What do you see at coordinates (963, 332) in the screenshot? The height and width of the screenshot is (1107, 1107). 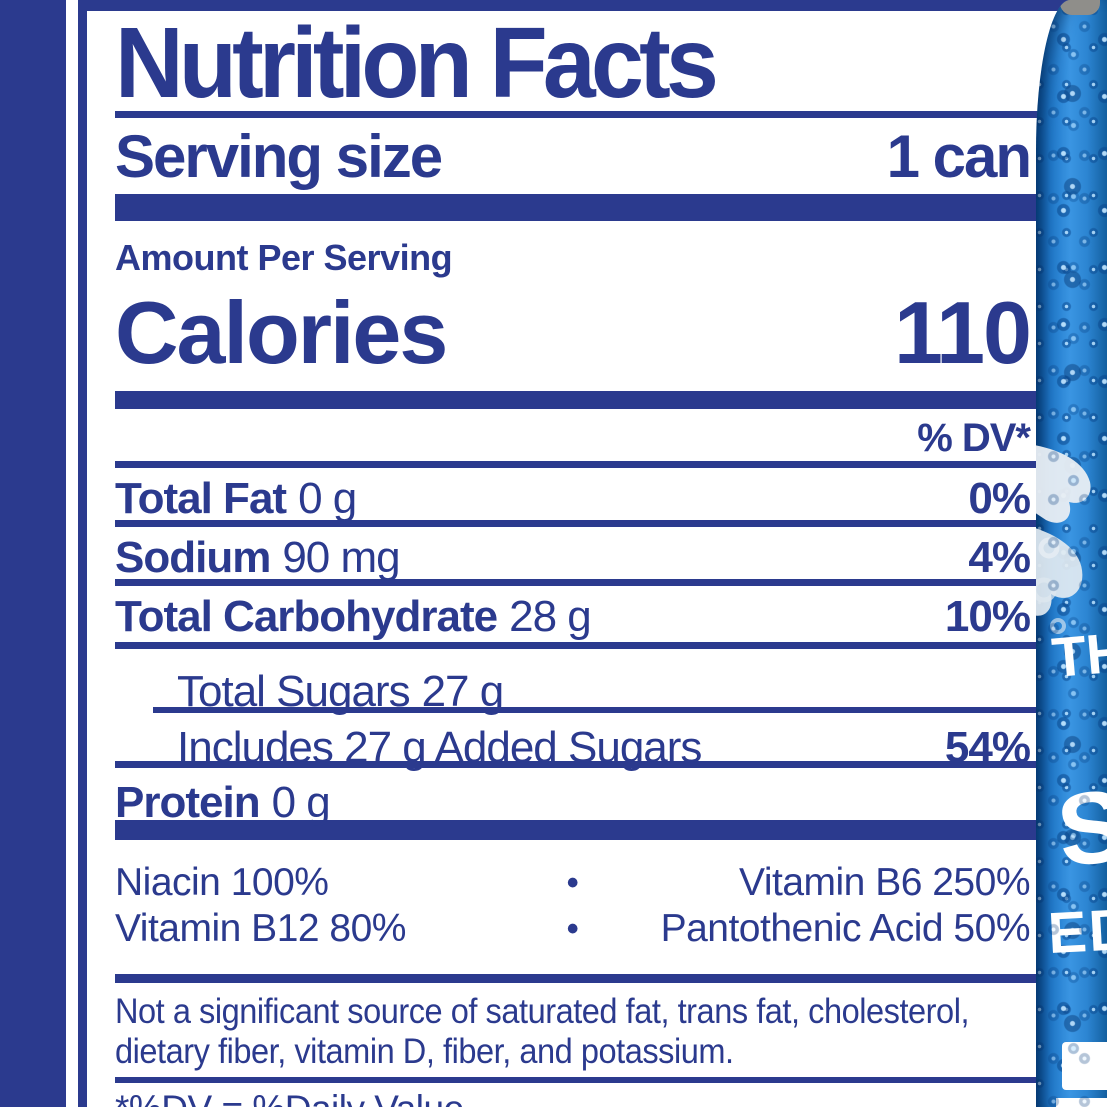 I see `calories-value: 110` at bounding box center [963, 332].